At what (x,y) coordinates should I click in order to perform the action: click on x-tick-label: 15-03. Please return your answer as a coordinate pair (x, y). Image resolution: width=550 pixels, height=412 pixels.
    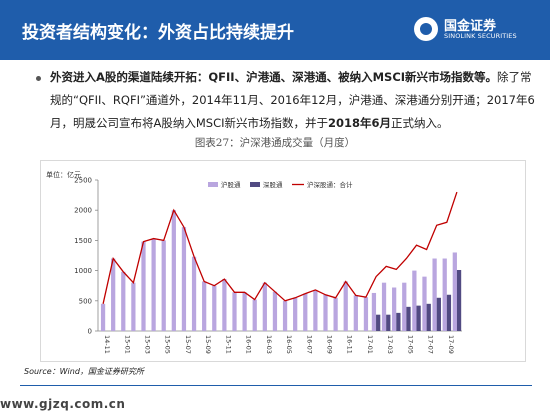
    Looking at the image, I should click on (148, 344).